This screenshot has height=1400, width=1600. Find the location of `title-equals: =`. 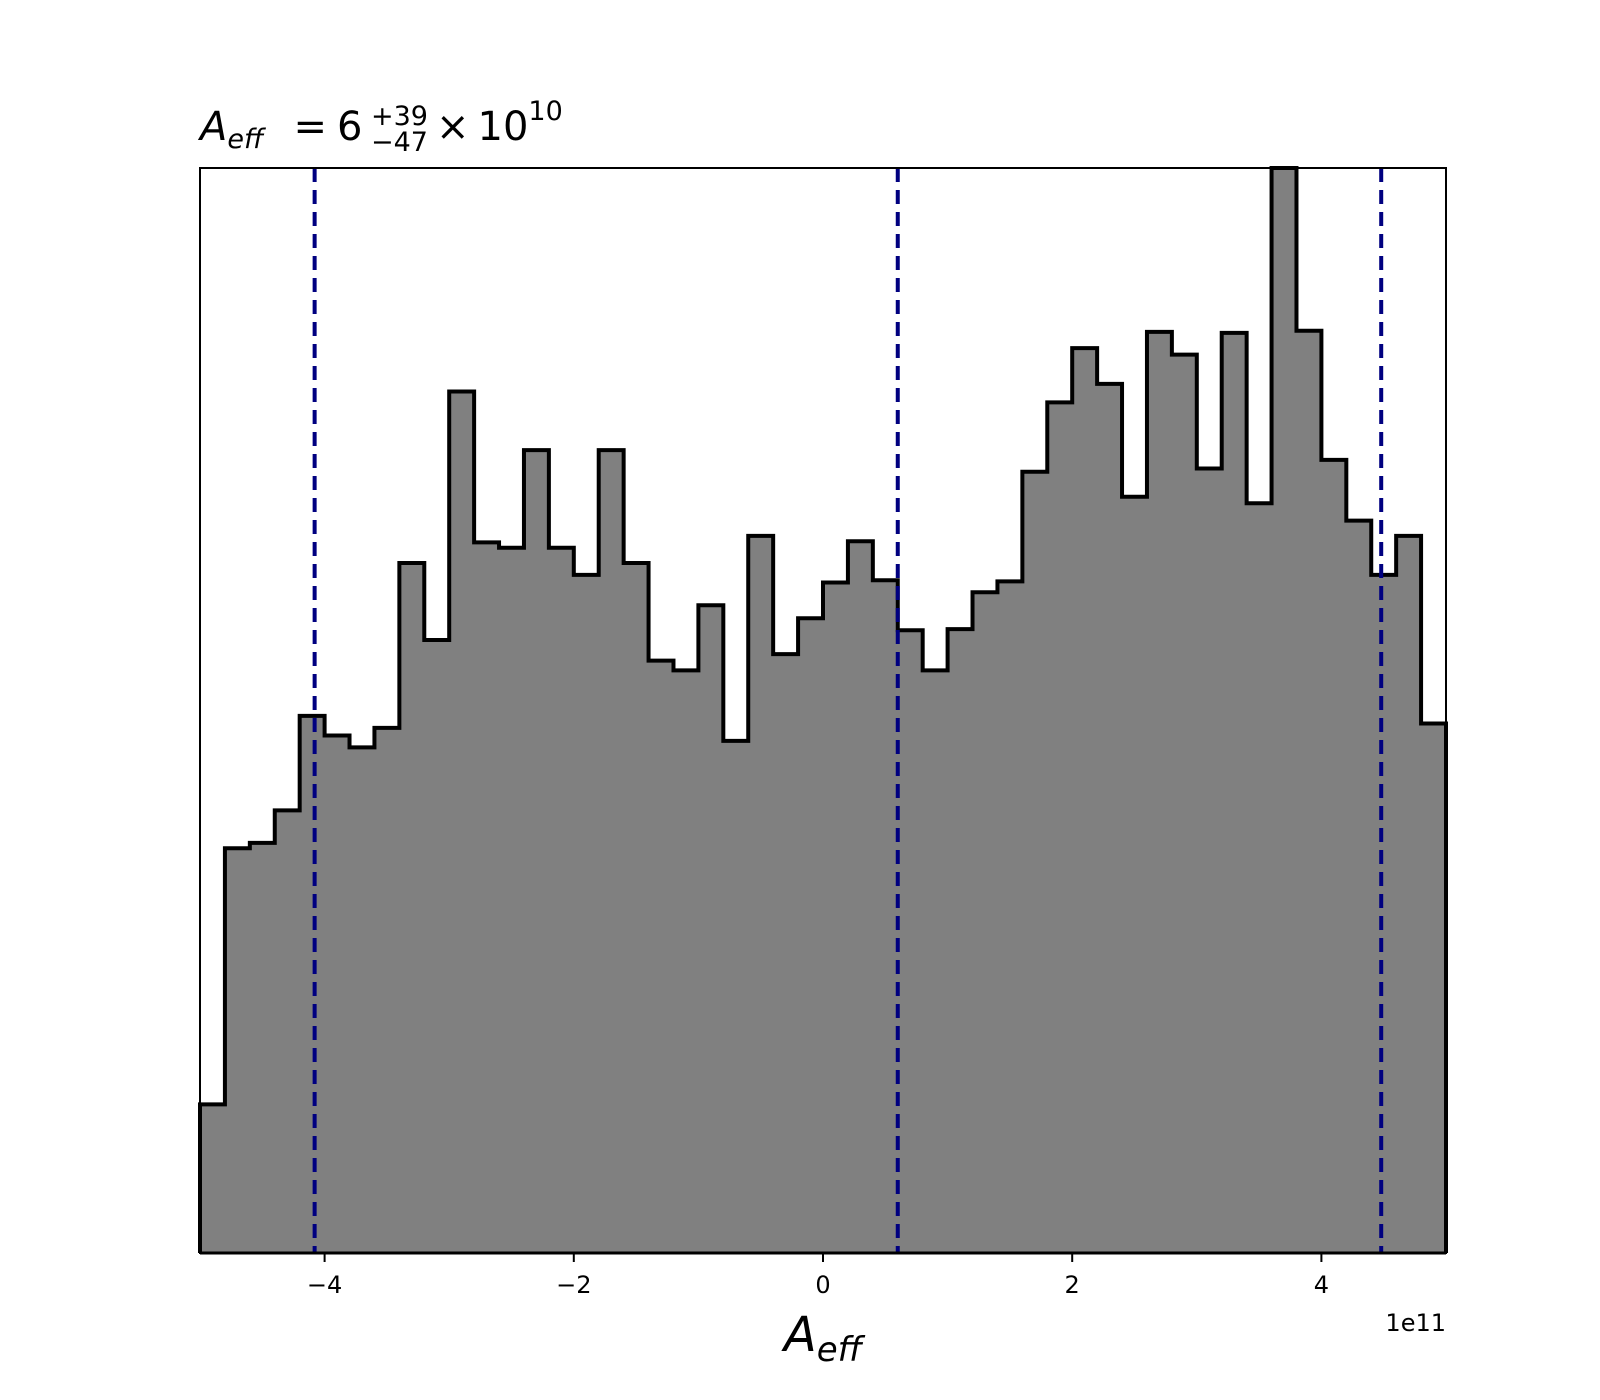

title-equals: = is located at coordinates (310, 127).